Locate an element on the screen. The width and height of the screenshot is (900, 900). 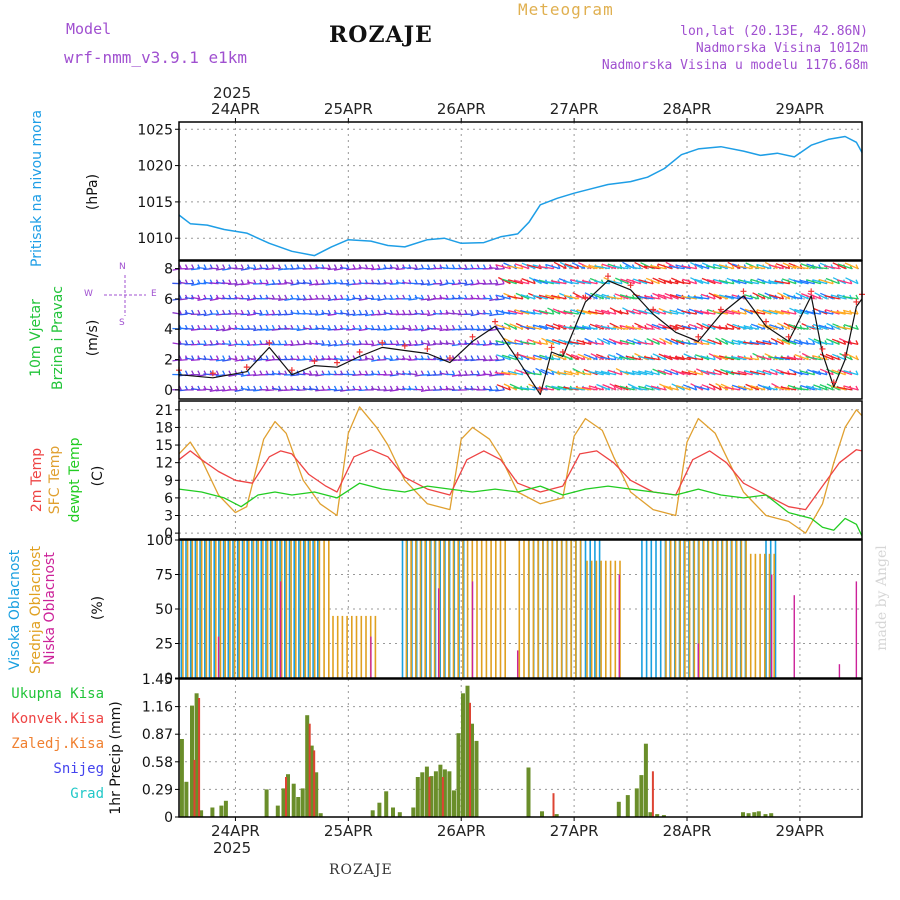
compass-e-label: E is located at coordinates (154, 294).